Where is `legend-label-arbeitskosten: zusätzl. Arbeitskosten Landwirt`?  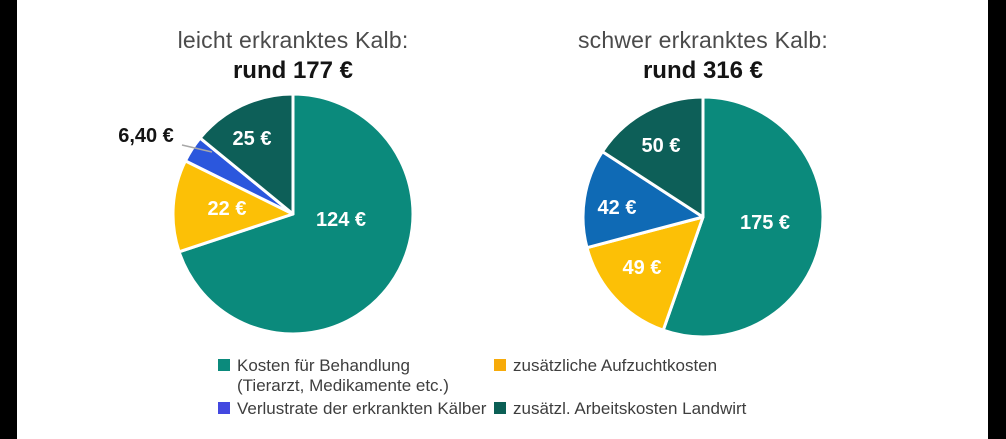 legend-label-arbeitskosten: zusätzl. Arbeitskosten Landwirt is located at coordinates (630, 409).